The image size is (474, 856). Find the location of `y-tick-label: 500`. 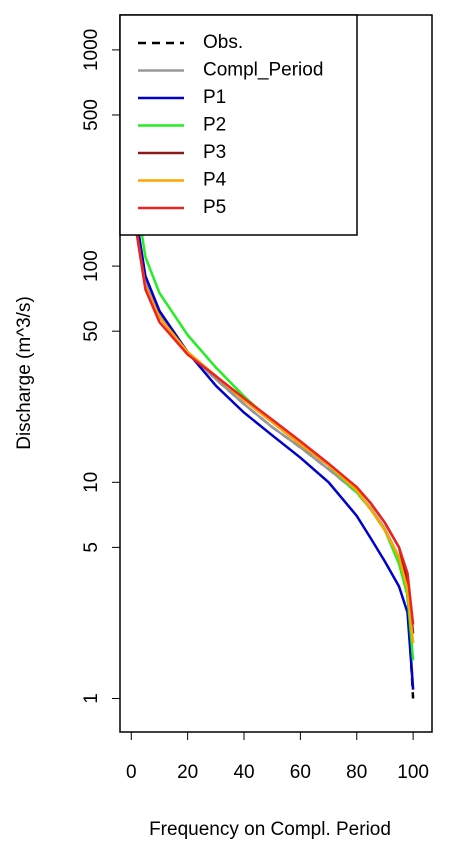

y-tick-label: 500 is located at coordinates (91, 115).